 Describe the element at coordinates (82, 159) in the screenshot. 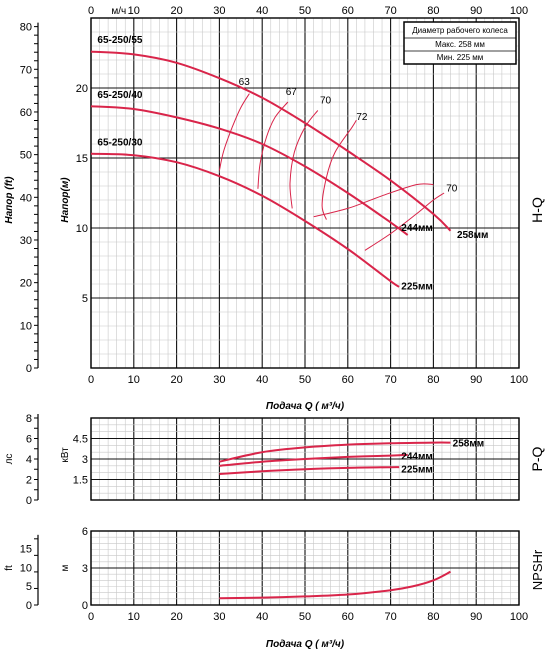

I see `y-m-tick-label: 15` at that location.